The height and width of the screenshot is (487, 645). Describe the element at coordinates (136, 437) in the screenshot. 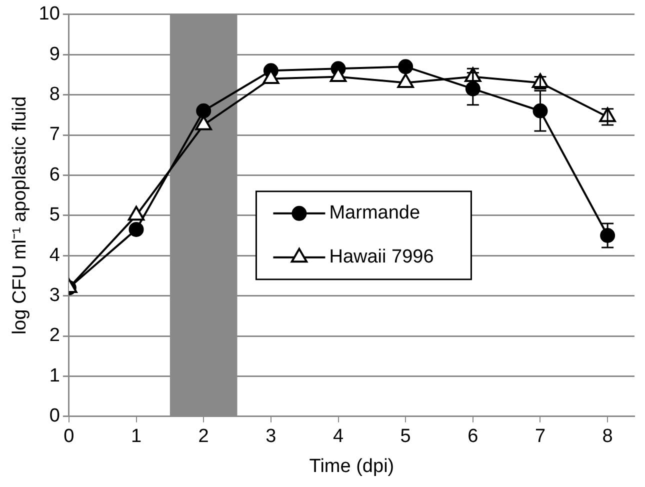

I see `x-tick-label: 1` at that location.